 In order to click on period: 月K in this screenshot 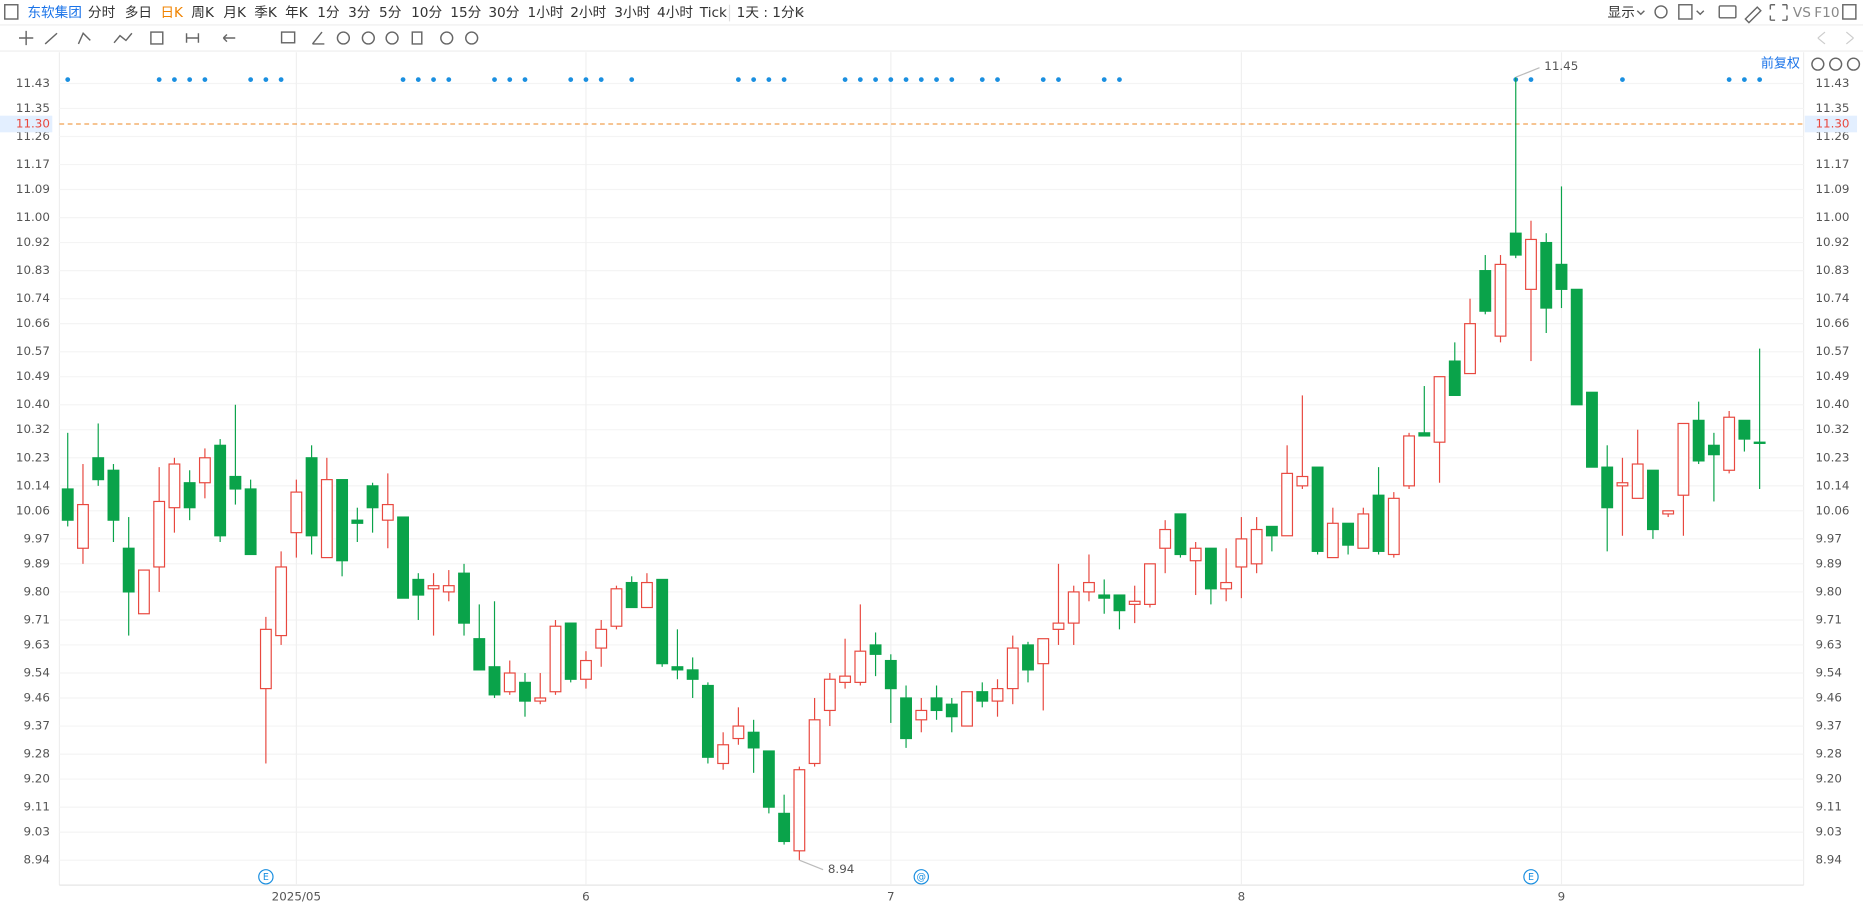, I will do `click(235, 13)`.